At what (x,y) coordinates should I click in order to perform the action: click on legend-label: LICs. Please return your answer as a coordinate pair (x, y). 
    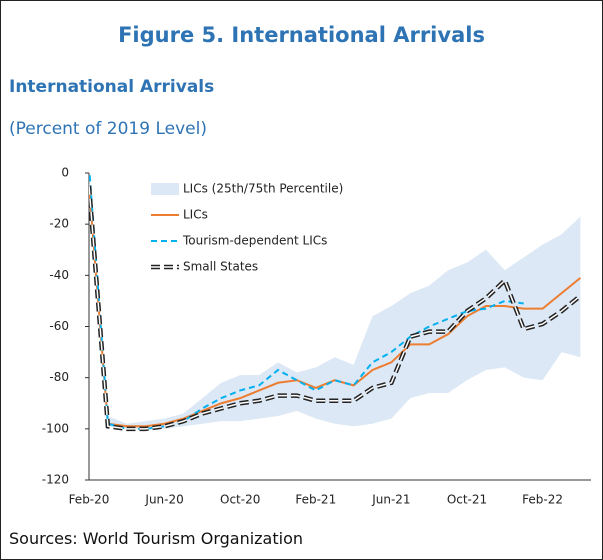
    Looking at the image, I should click on (195, 215).